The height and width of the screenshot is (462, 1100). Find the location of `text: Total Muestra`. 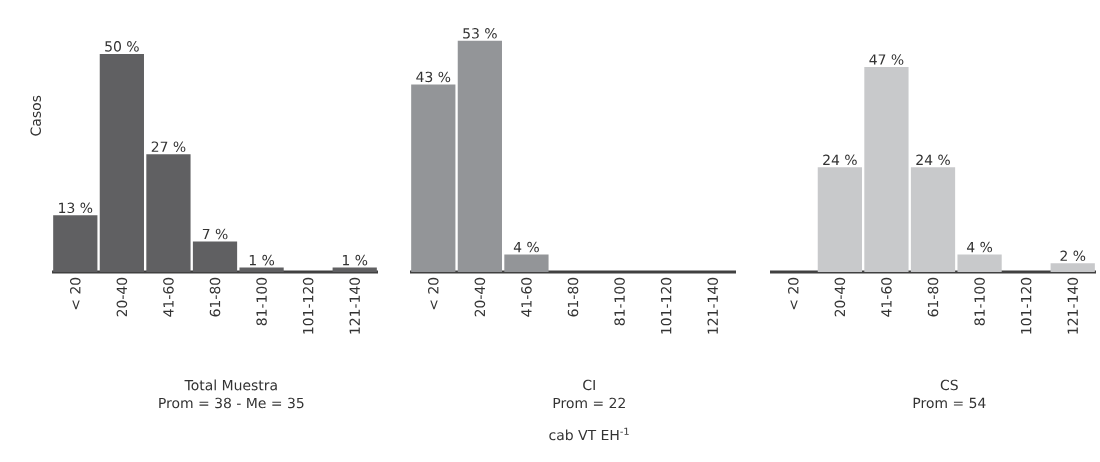

text: Total Muestra is located at coordinates (230, 385).